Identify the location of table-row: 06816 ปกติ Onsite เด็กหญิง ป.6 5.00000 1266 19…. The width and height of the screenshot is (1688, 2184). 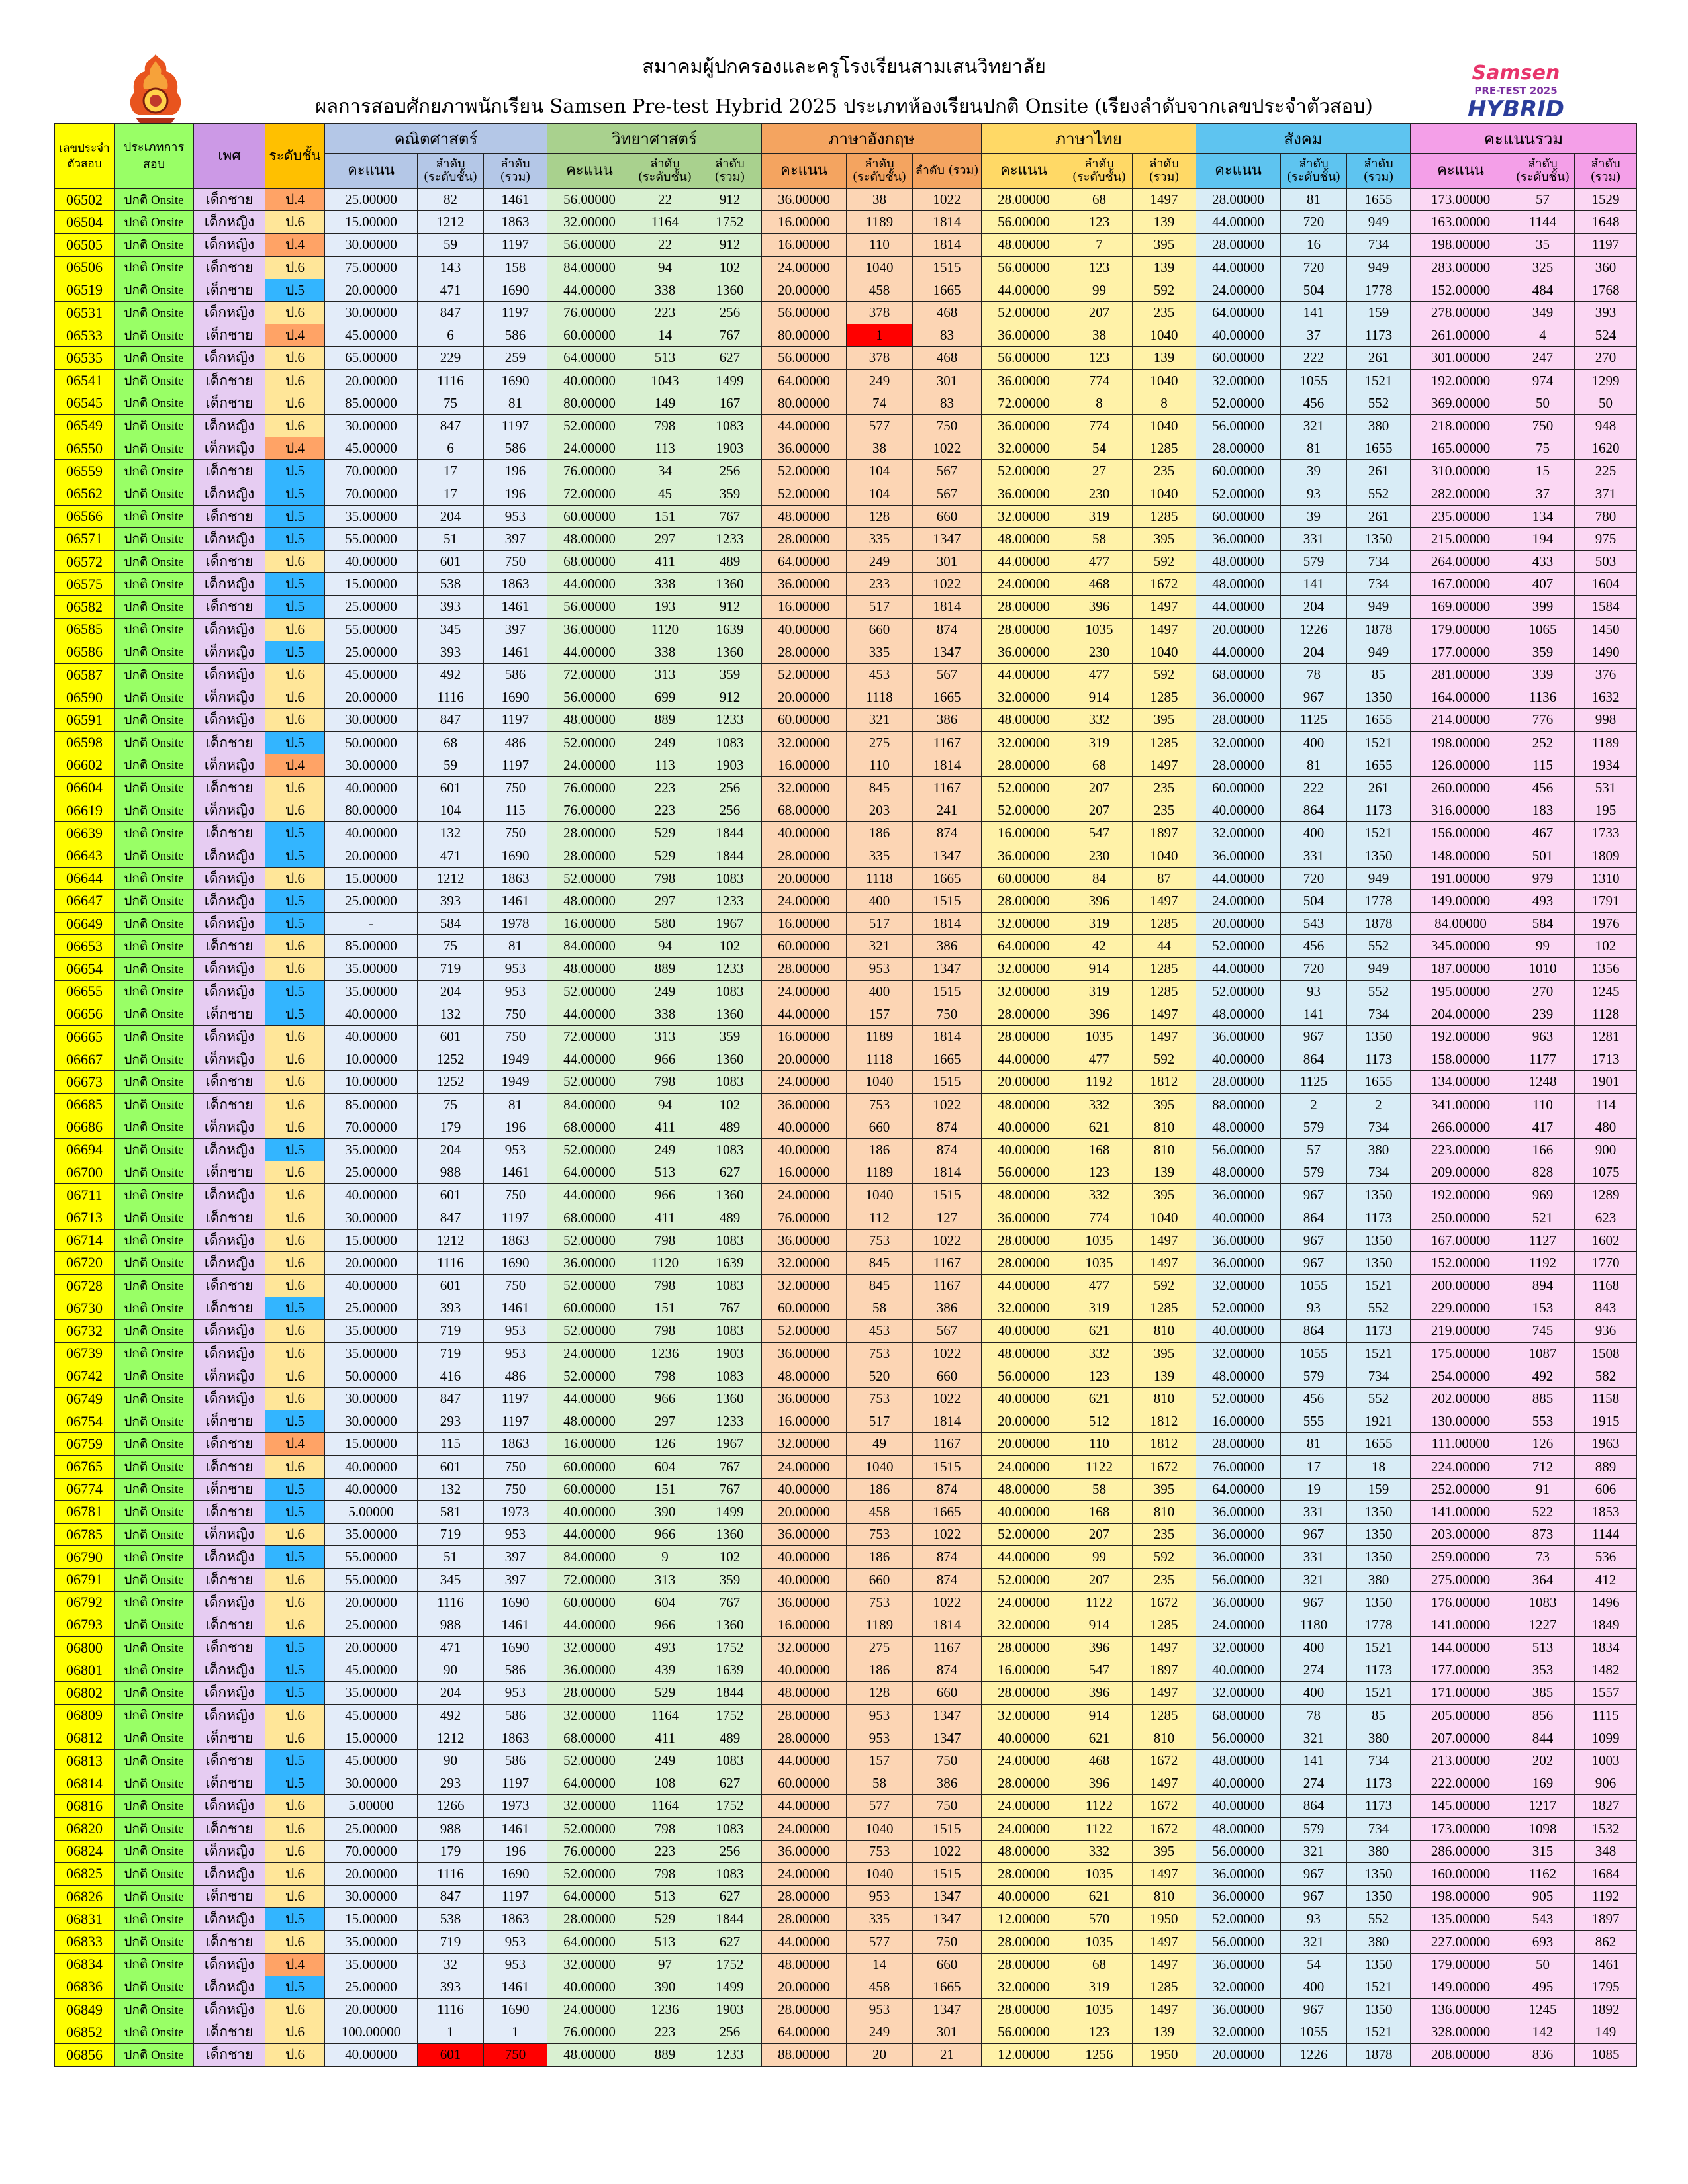
(846, 1806).